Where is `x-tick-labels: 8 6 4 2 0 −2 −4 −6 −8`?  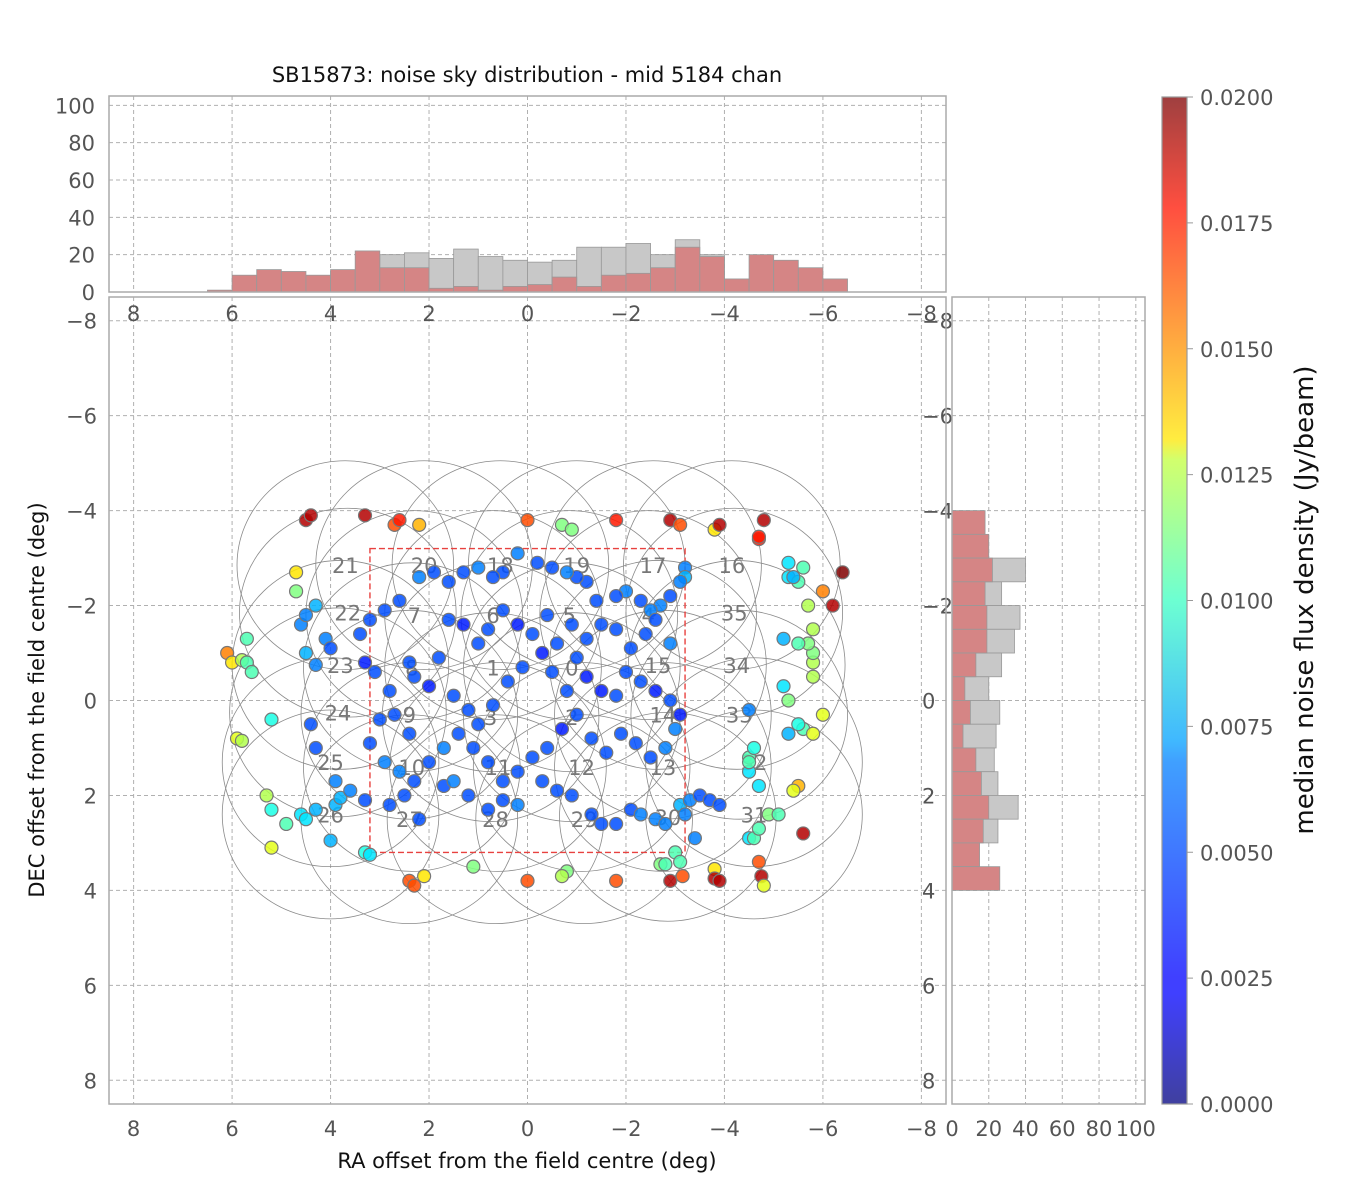 x-tick-labels: 8 6 4 2 0 −2 −4 −6 −8 is located at coordinates (532, 1129).